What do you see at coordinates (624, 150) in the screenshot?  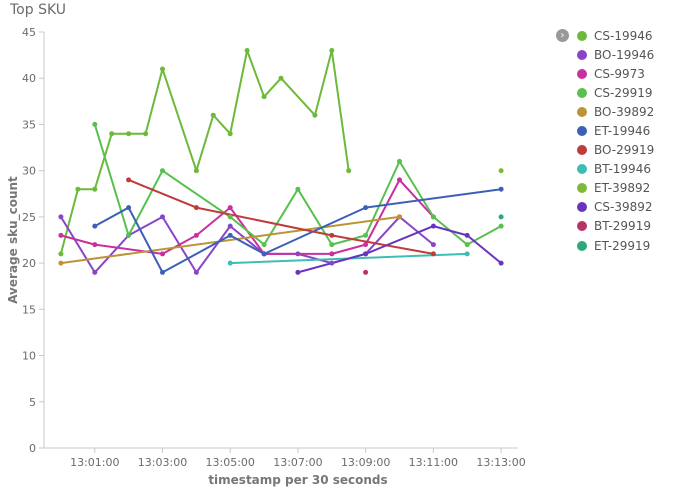 I see `legend-label: BO-29919` at bounding box center [624, 150].